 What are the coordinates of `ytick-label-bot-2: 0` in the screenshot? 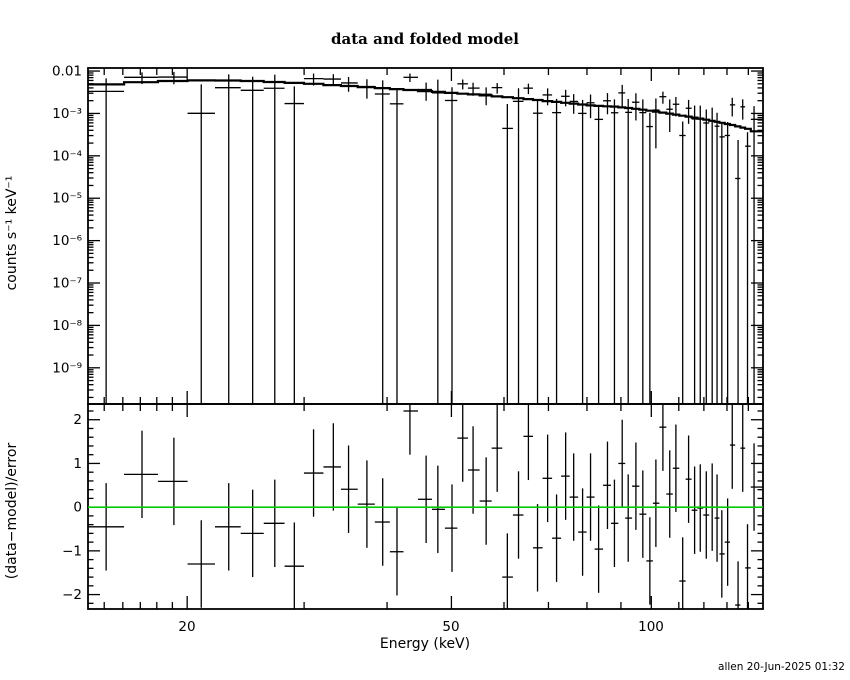 It's located at (77, 508).